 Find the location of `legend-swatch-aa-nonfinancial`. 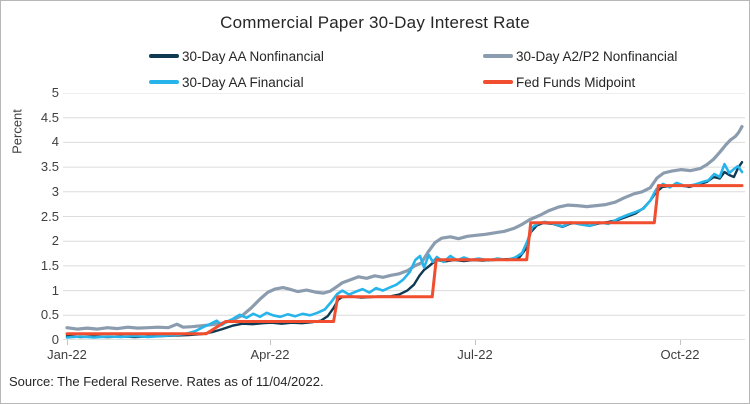

legend-swatch-aa-nonfinancial is located at coordinates (164, 56).